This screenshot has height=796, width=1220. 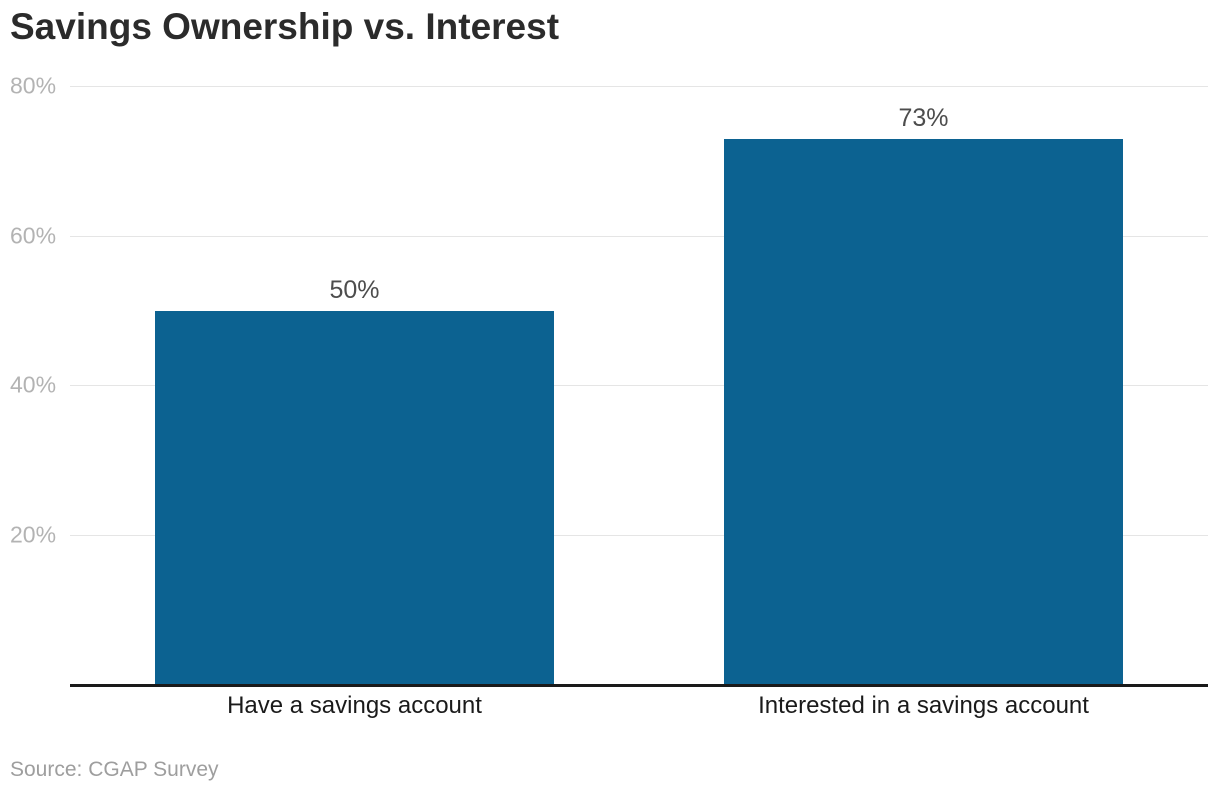 What do you see at coordinates (639, 685) in the screenshot?
I see `x-axis-line` at bounding box center [639, 685].